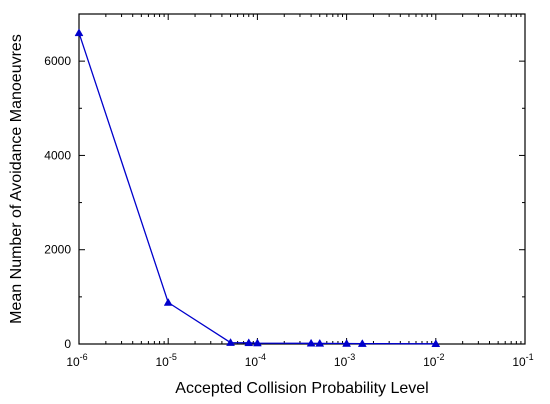 This screenshot has width=550, height=404. Describe the element at coordinates (344, 360) in the screenshot. I see `x-tick-label: 10⁻³` at that location.